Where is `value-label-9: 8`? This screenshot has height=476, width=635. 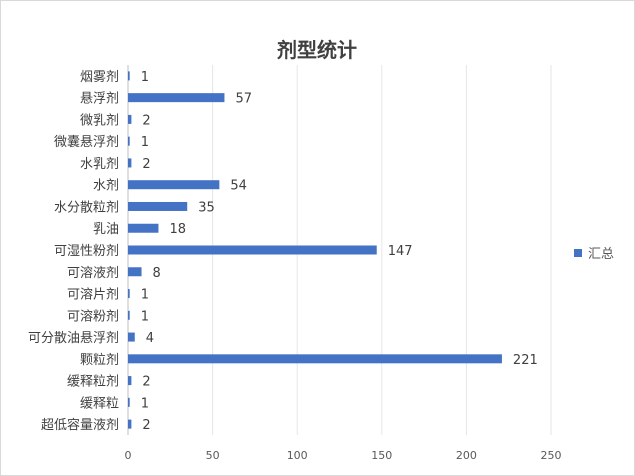 value-label-9: 8 is located at coordinates (157, 273).